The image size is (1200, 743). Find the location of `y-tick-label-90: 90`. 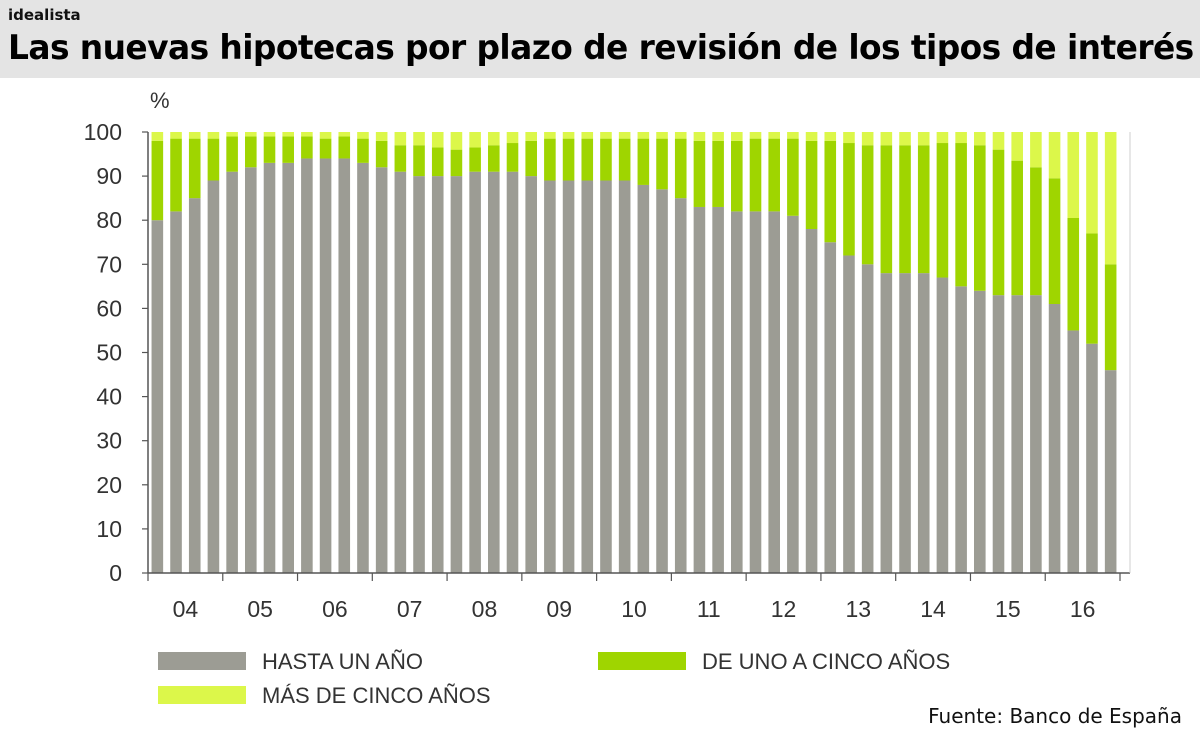

y-tick-label-90: 90 is located at coordinates (109, 176).